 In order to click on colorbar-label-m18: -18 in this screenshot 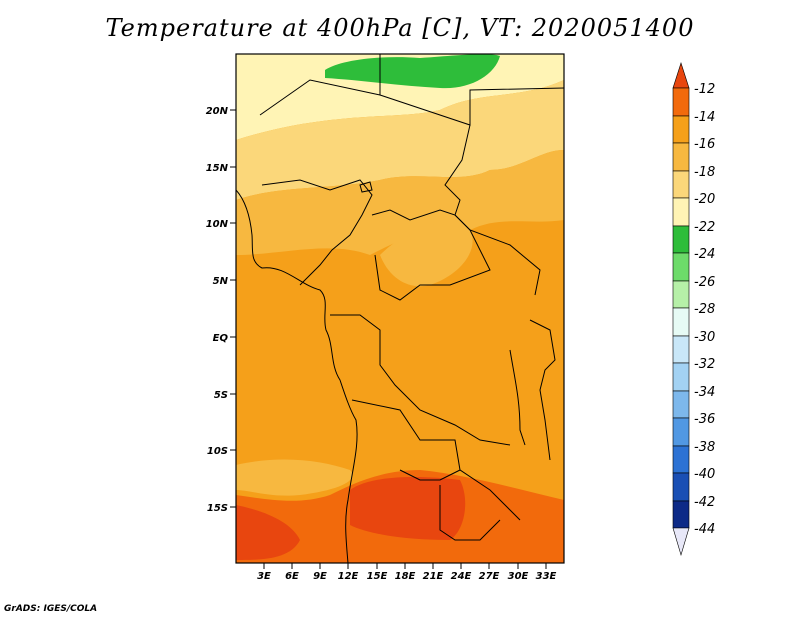, I will do `click(704, 172)`.